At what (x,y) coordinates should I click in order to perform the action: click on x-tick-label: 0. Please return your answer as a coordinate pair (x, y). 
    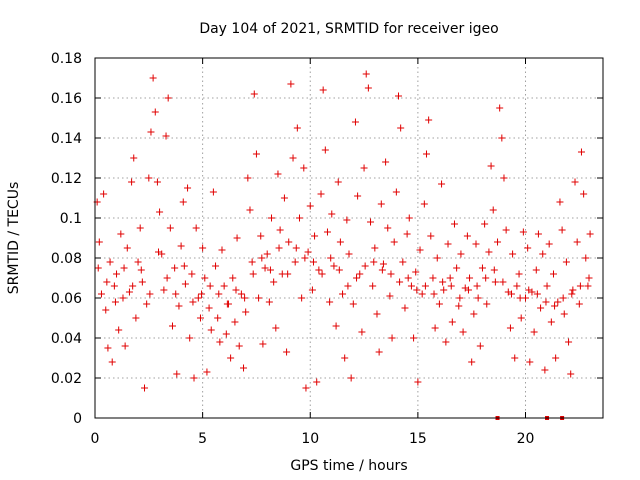
    Looking at the image, I should click on (95, 439).